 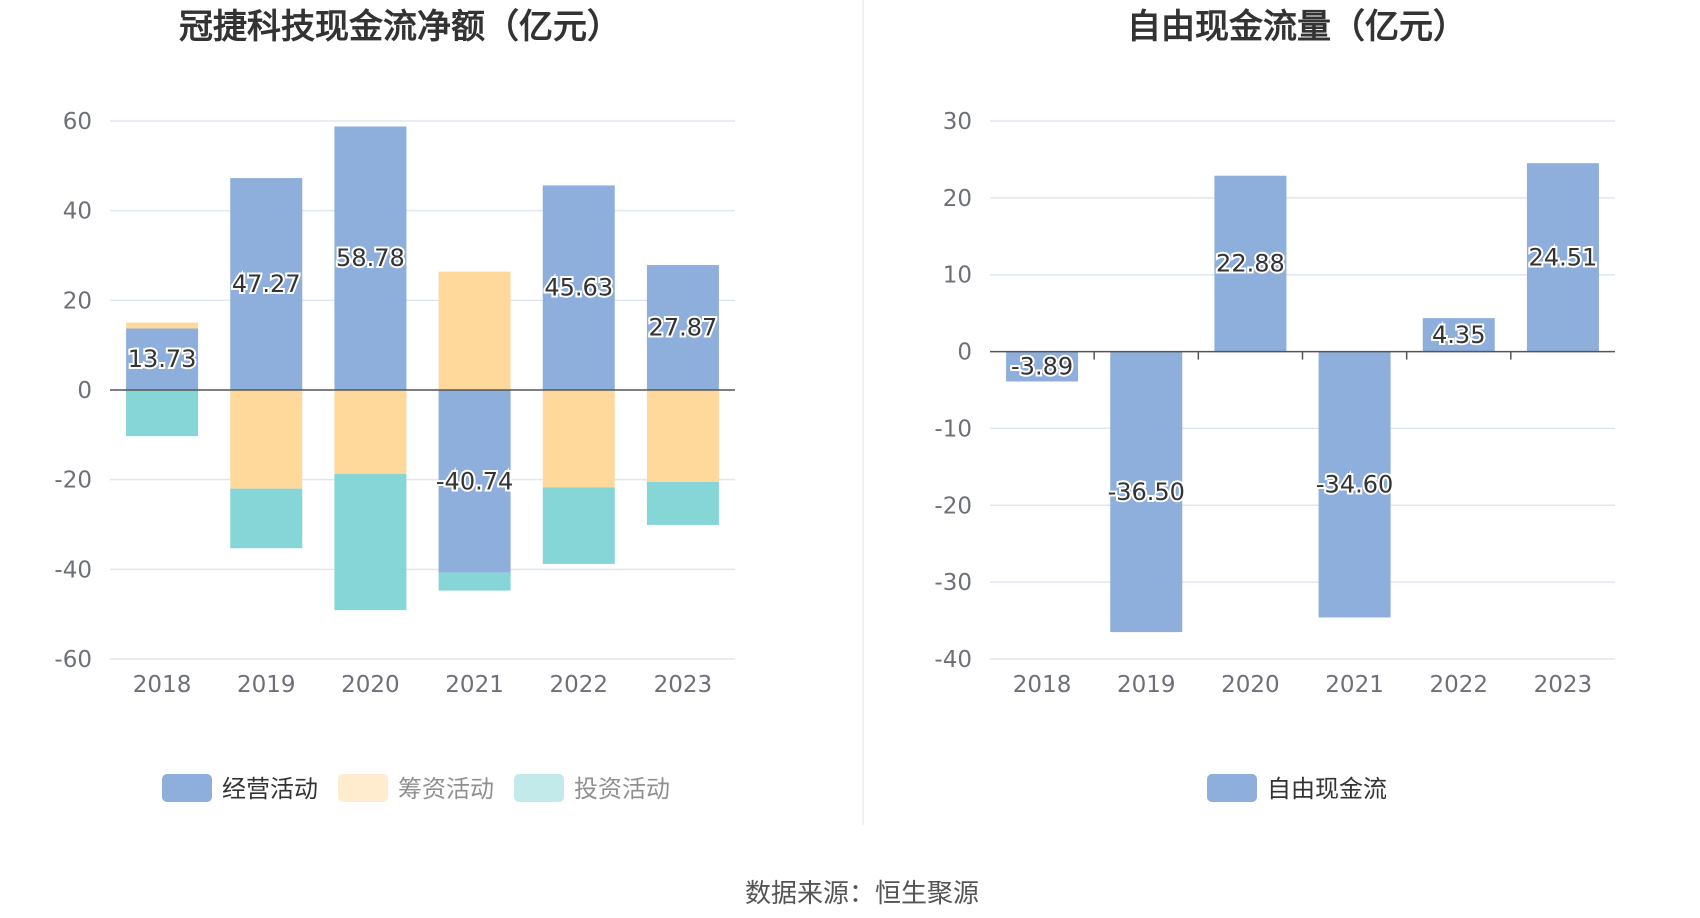 I want to click on right-chart-title: 自由现金流量（亿元）, so click(x=1297, y=27).